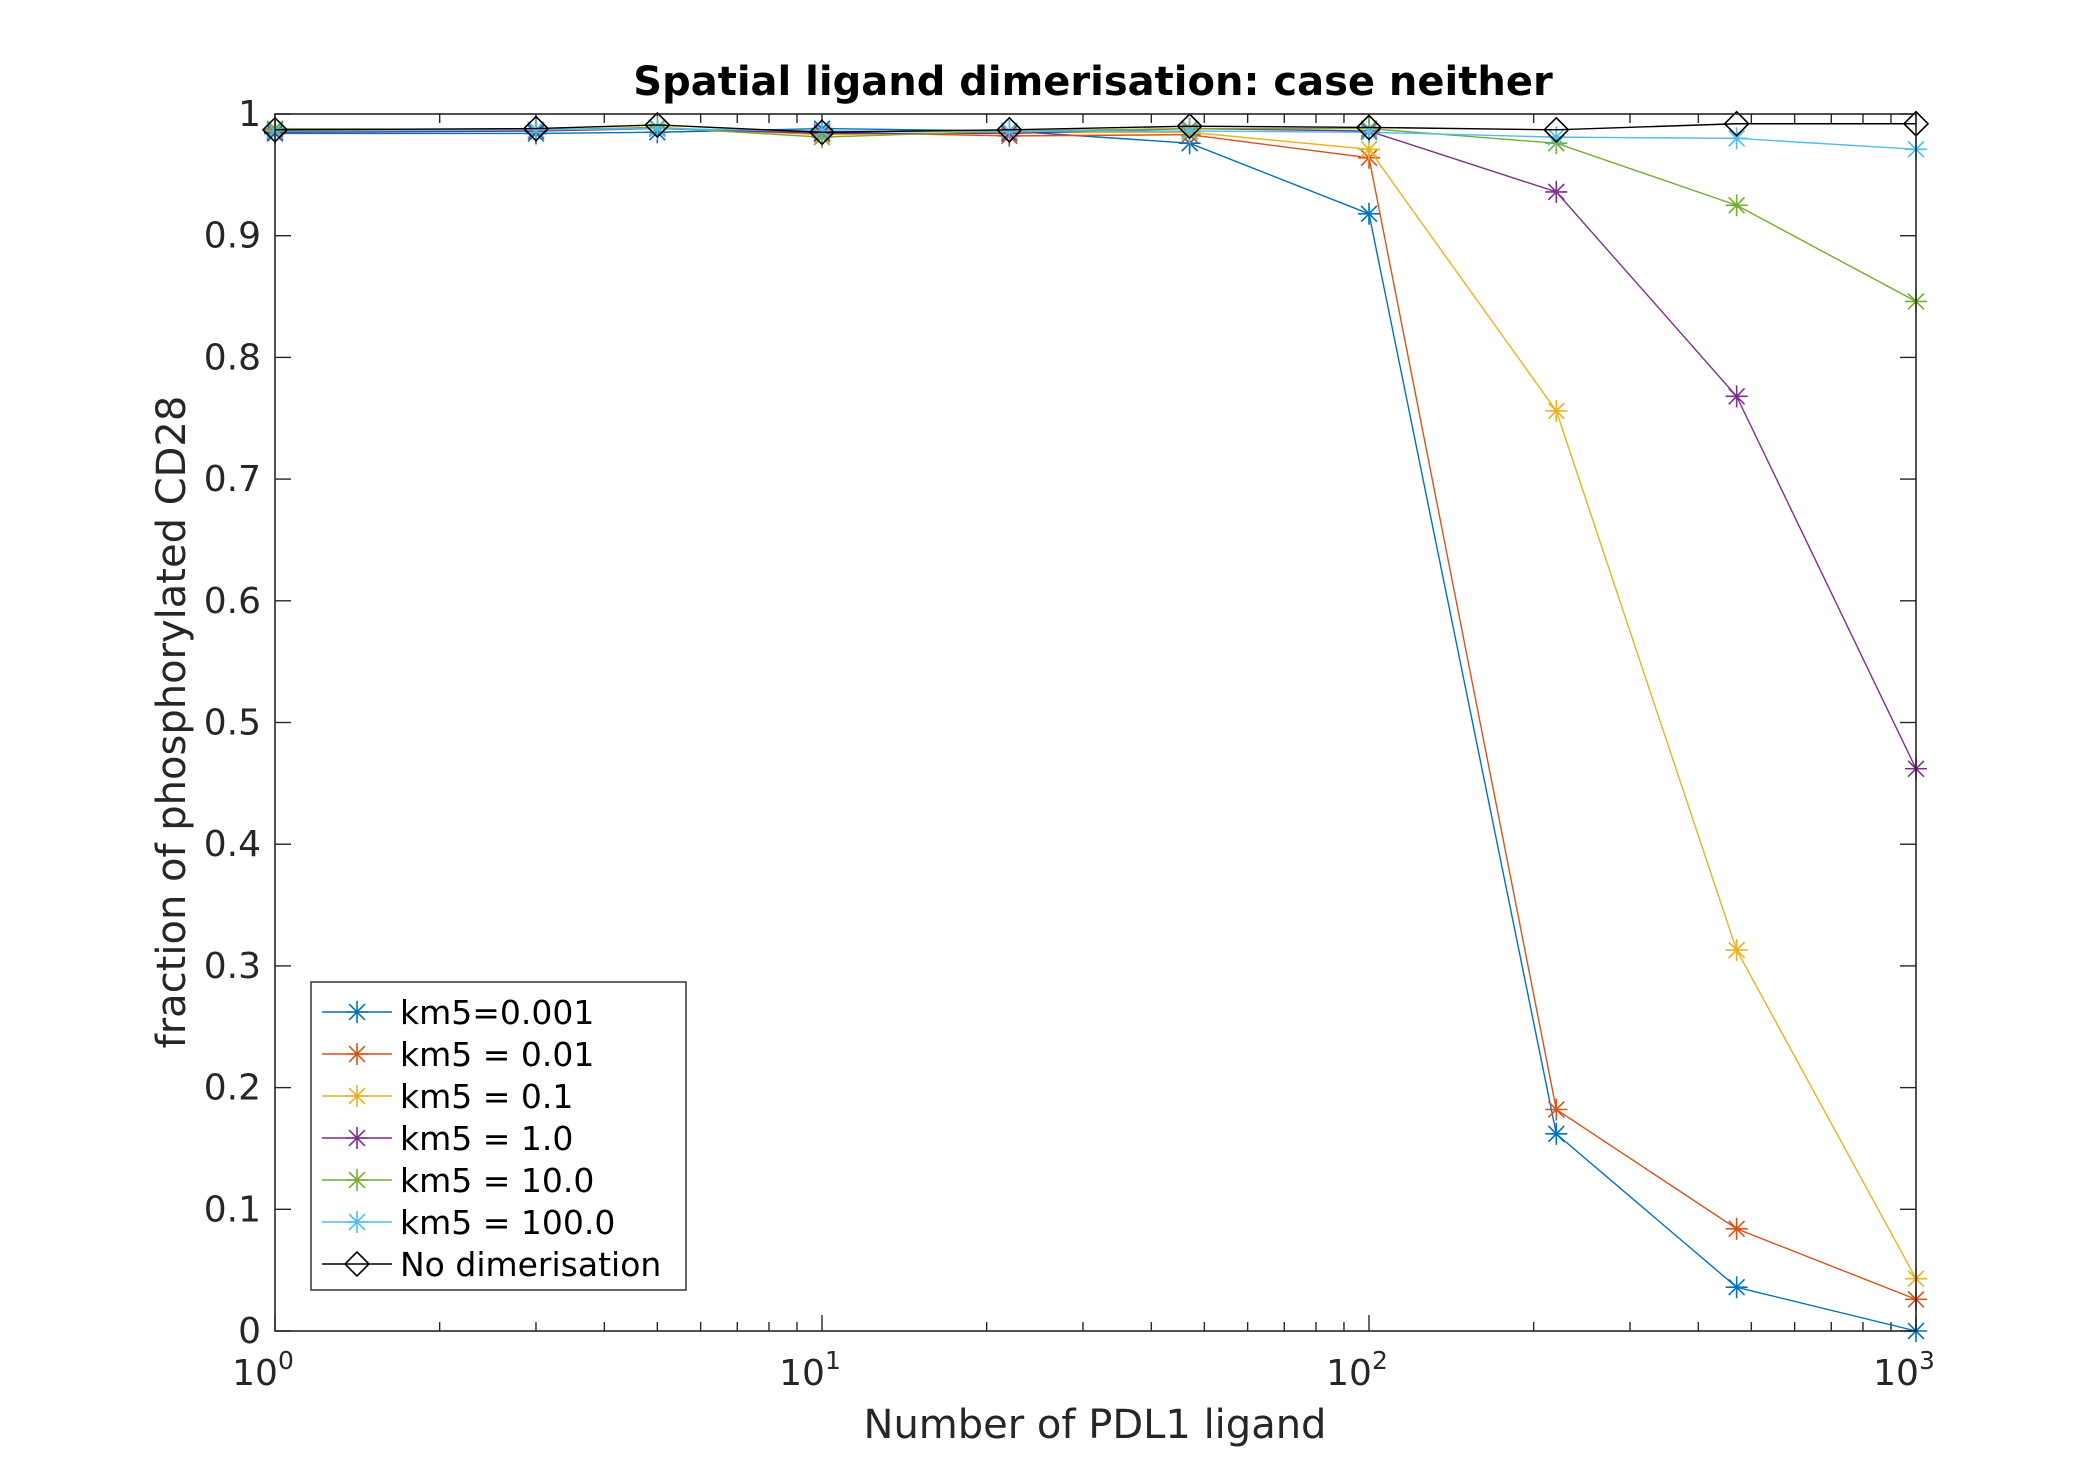 This screenshot has width=2094, height=1479. I want to click on y-tick-label: 0.6, so click(232, 601).